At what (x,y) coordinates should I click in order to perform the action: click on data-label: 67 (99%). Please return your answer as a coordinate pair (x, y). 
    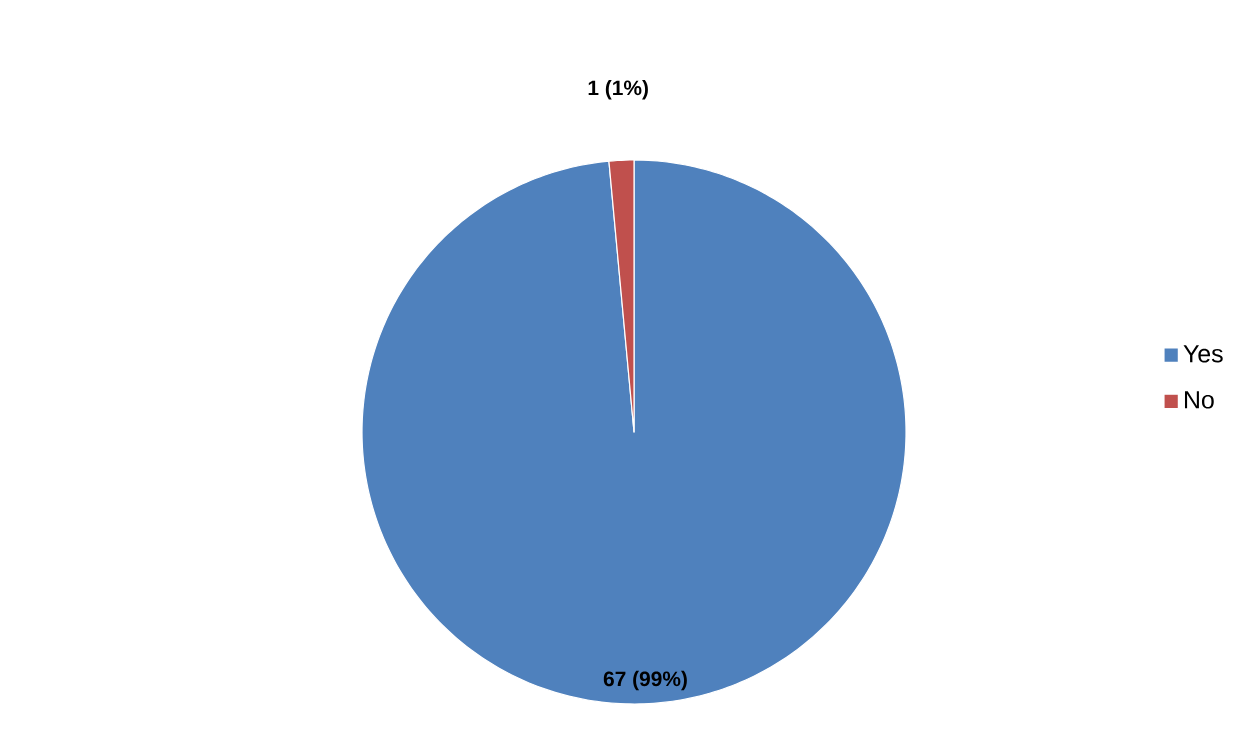
    Looking at the image, I should click on (645, 680).